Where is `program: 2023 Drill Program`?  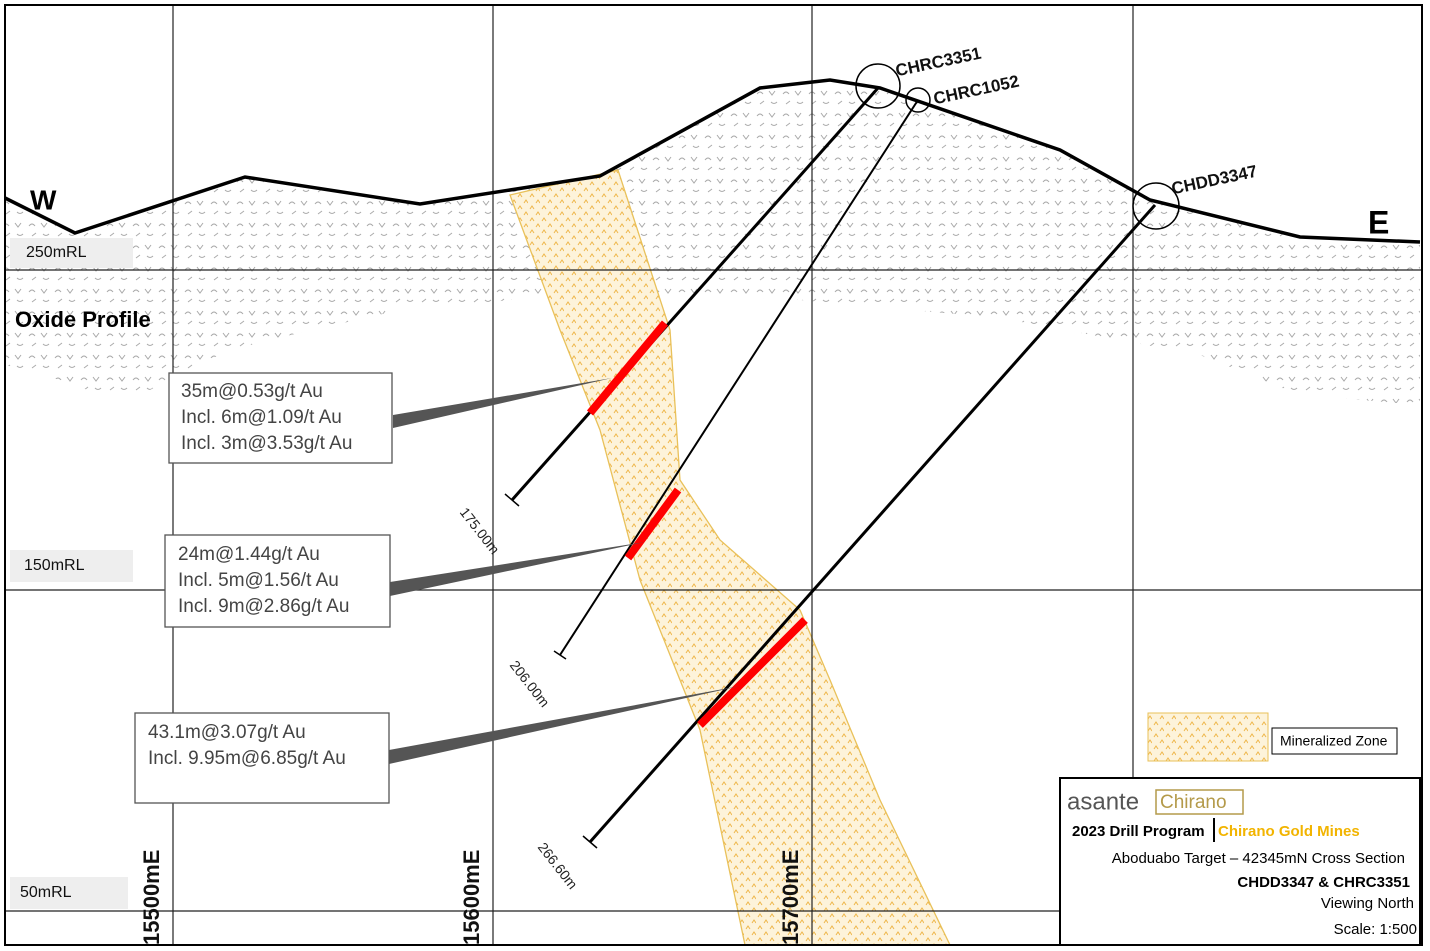
program: 2023 Drill Program is located at coordinates (1138, 831).